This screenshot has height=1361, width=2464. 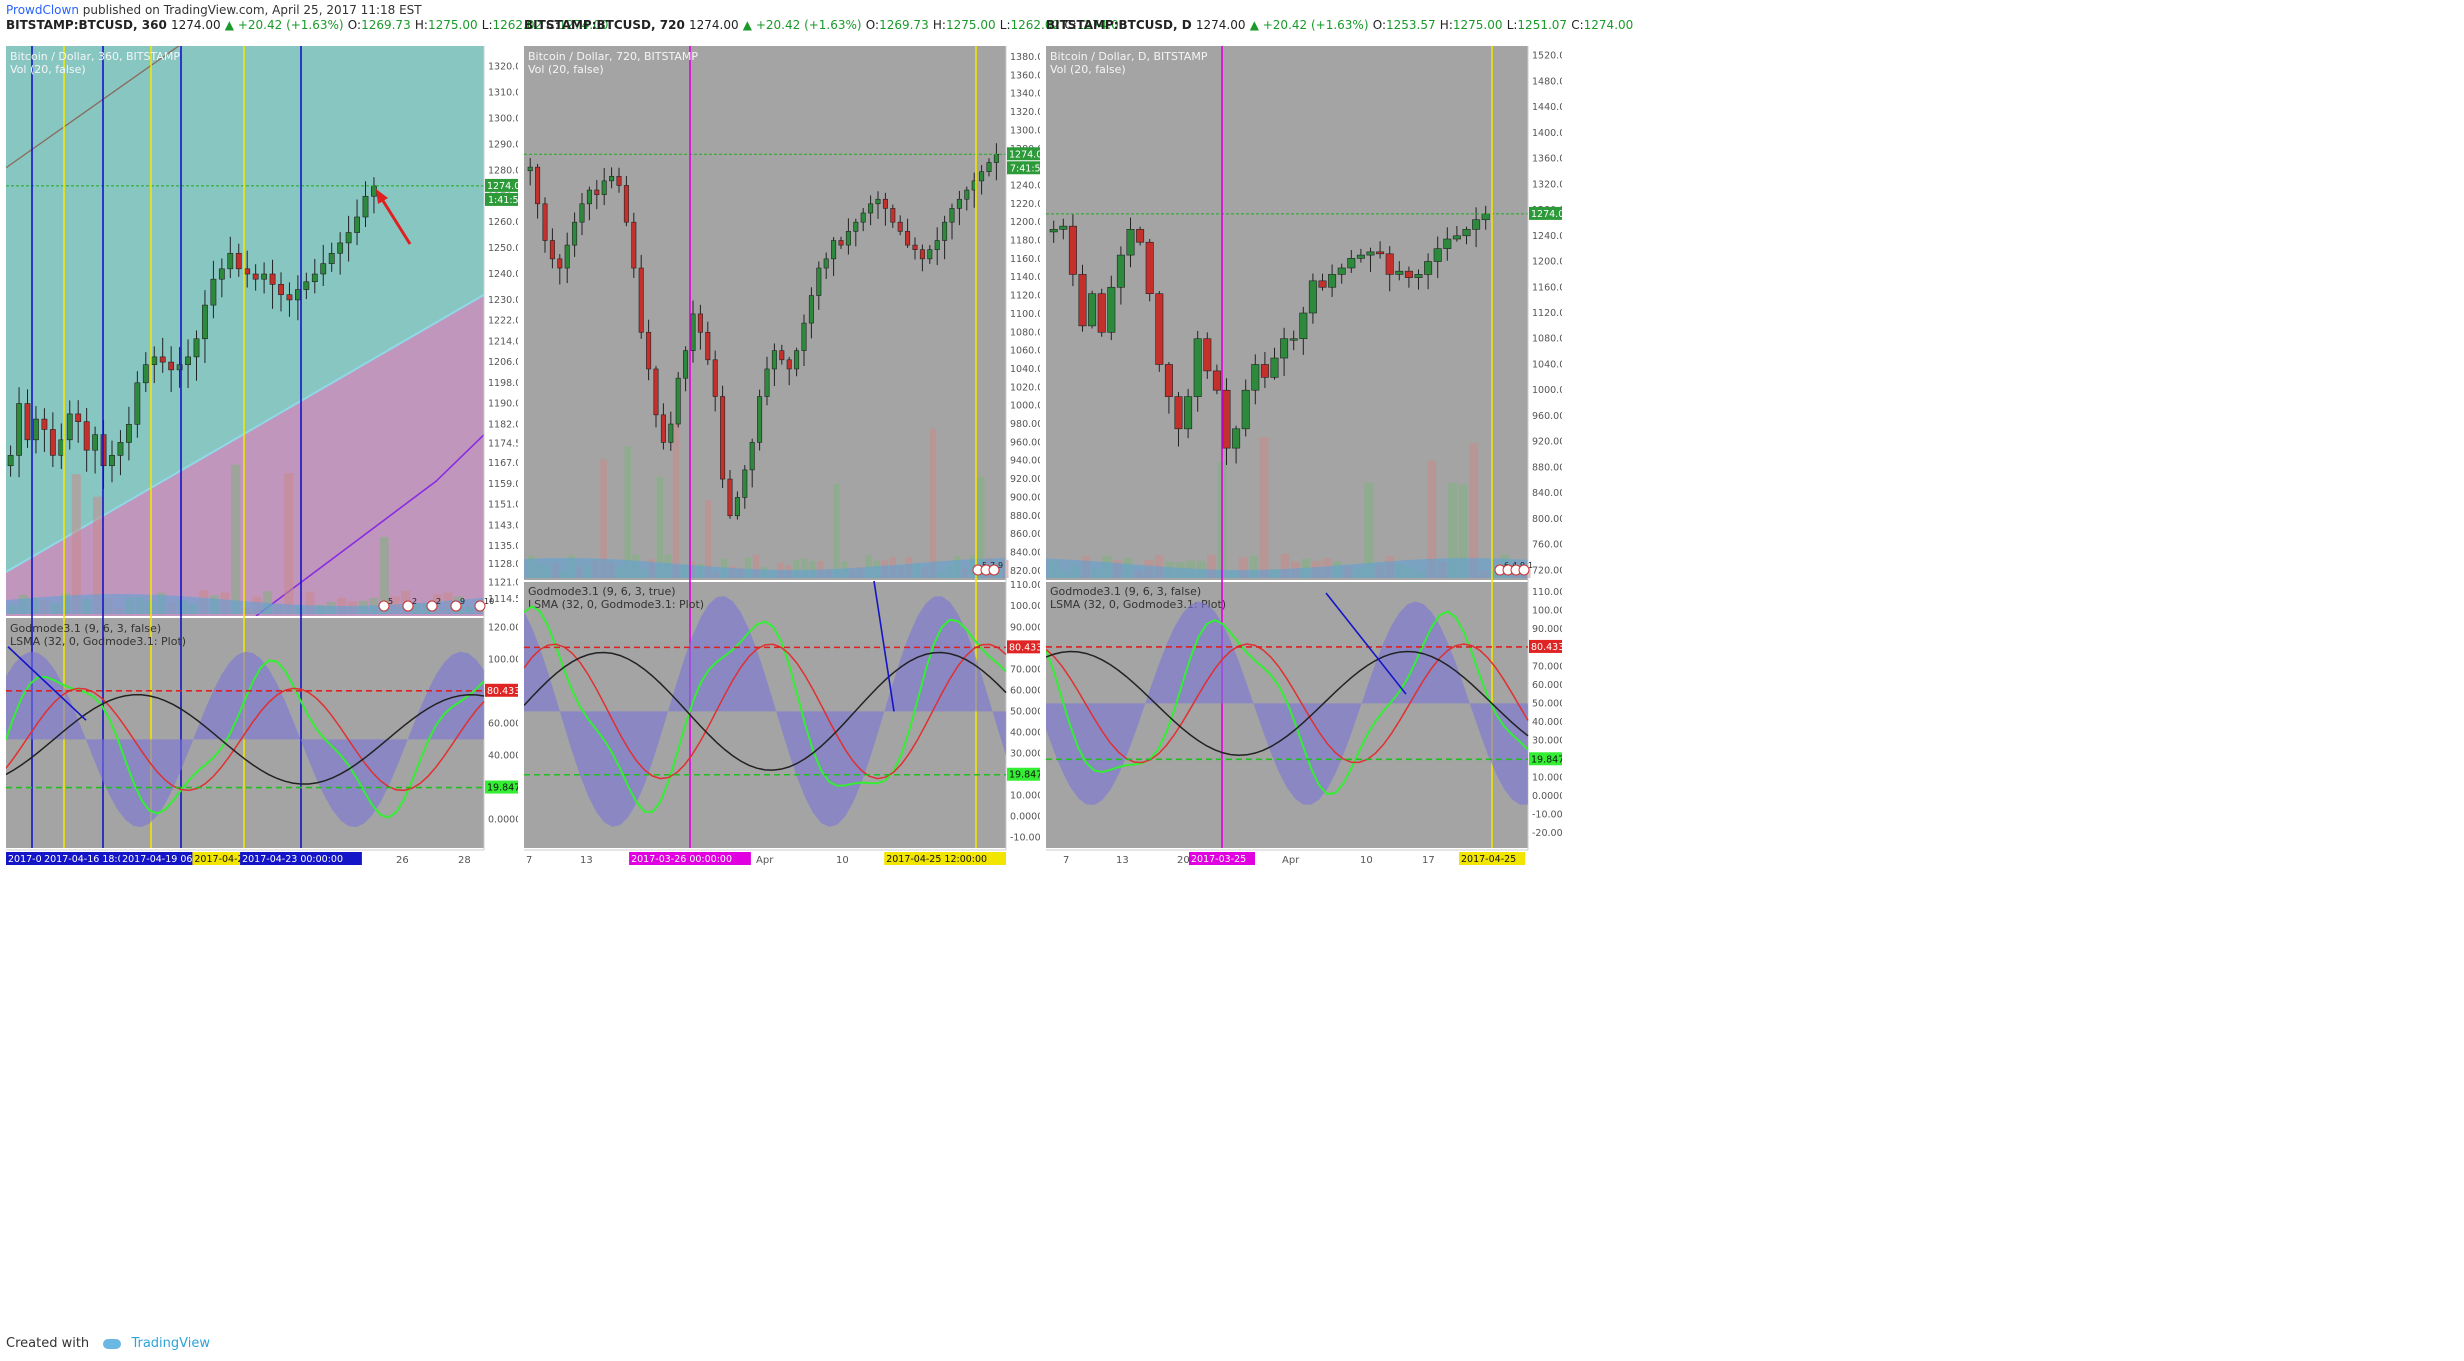 What do you see at coordinates (1220, 25) in the screenshot?
I see `last-price: 1274.00` at bounding box center [1220, 25].